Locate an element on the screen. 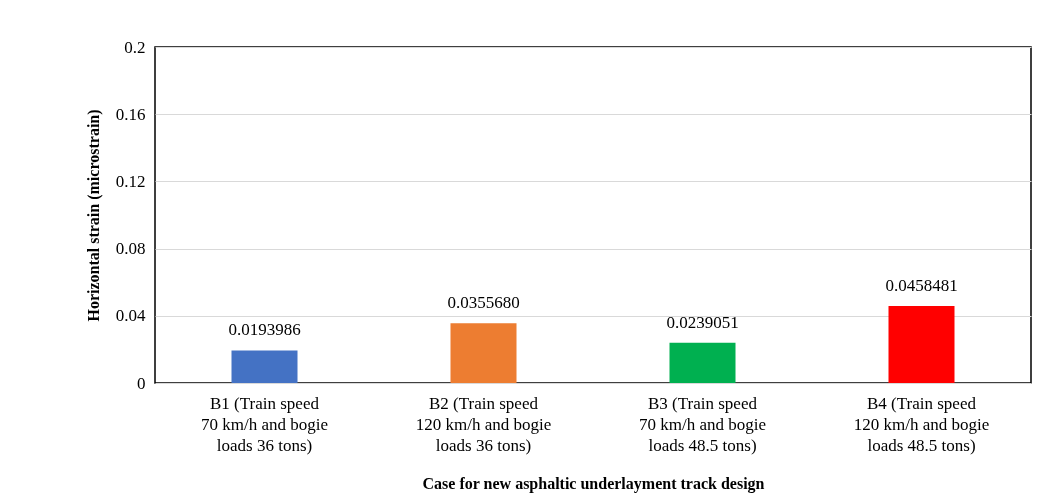 This screenshot has width=1051, height=494. y-tick-label: 0 is located at coordinates (141, 383).